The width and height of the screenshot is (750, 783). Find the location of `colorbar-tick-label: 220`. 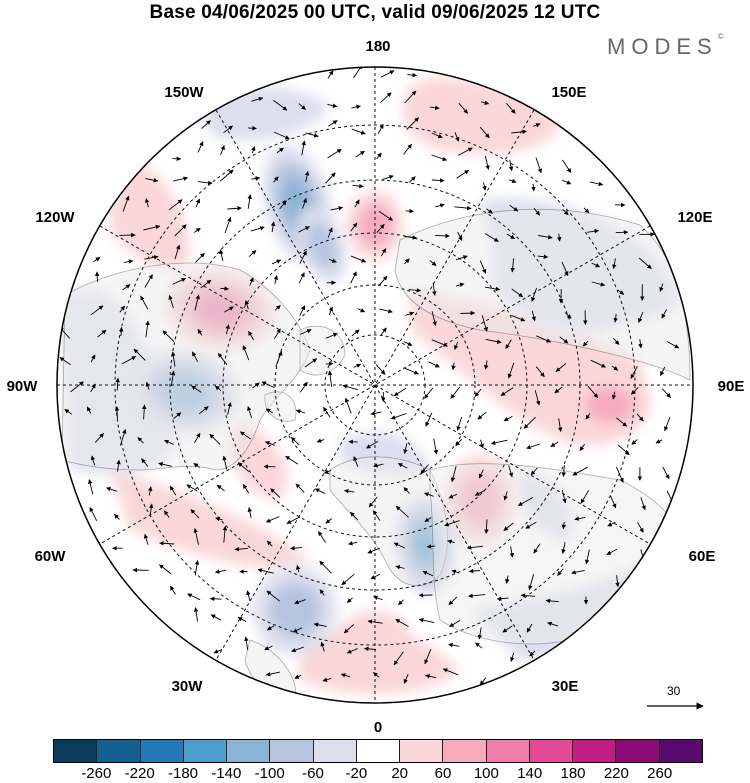

colorbar-tick-label: 220 is located at coordinates (616, 773).